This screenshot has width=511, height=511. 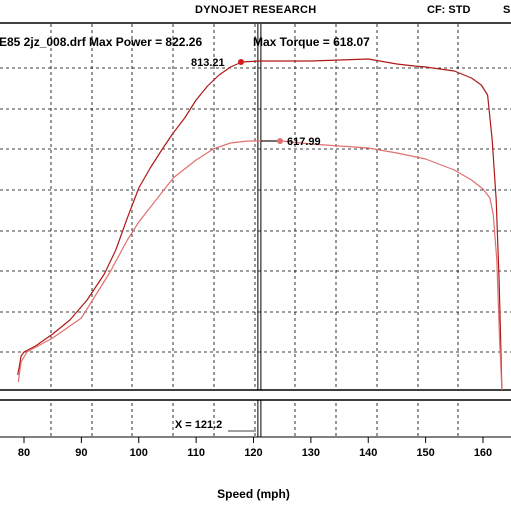 What do you see at coordinates (208, 63) in the screenshot?
I see `power-readout: 813.21` at bounding box center [208, 63].